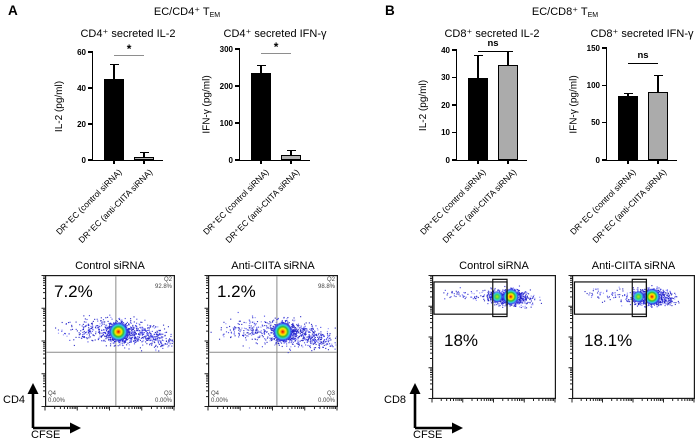 This screenshot has width=700, height=446. Describe the element at coordinates (13, 10) in the screenshot. I see `panel-a-label: A` at that location.